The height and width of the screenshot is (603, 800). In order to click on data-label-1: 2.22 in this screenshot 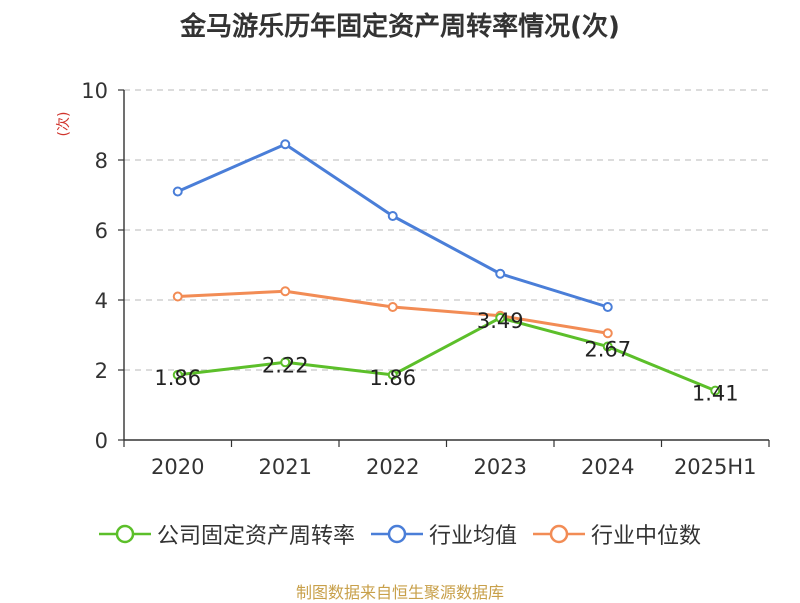, I will do `click(285, 365)`.